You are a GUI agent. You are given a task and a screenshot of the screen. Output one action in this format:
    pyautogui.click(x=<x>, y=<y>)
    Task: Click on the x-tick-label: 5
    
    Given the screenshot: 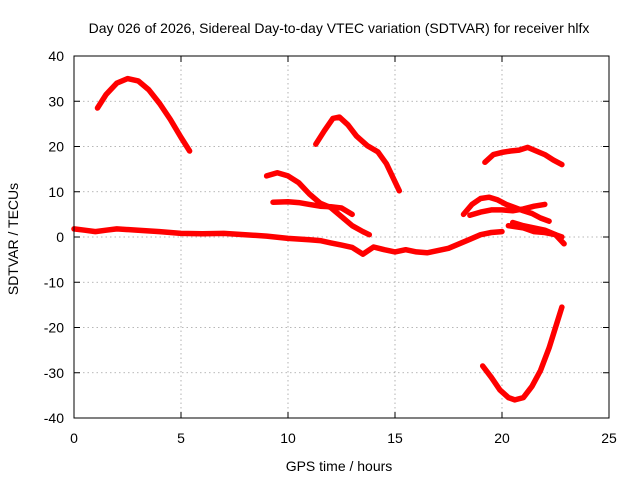 What is the action you would take?
    pyautogui.click(x=181, y=438)
    